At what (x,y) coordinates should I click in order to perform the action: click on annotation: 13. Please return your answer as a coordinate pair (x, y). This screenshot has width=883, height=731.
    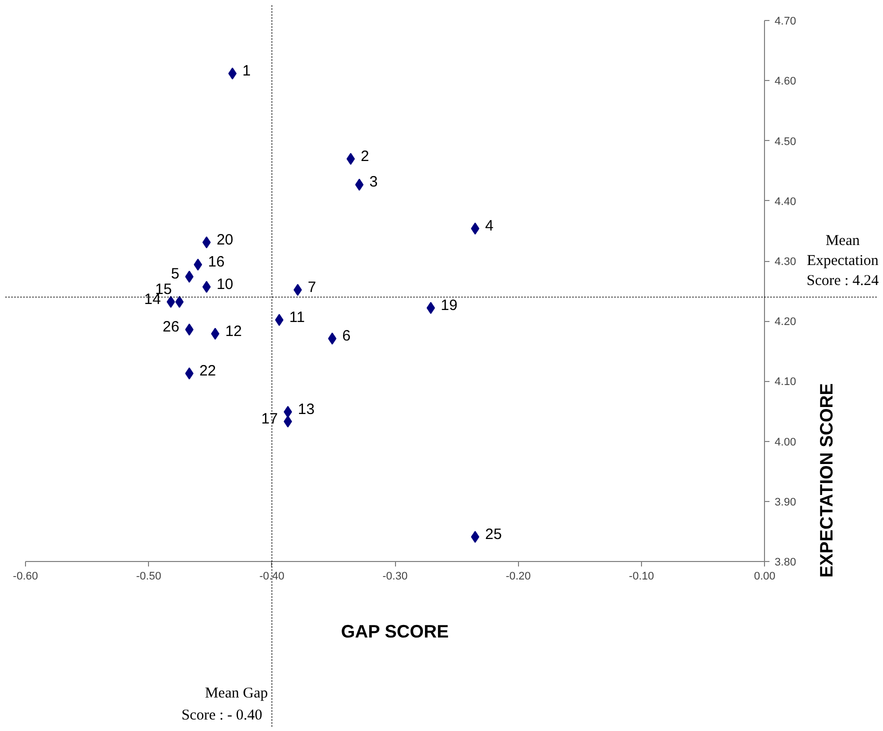
    Looking at the image, I should click on (306, 409).